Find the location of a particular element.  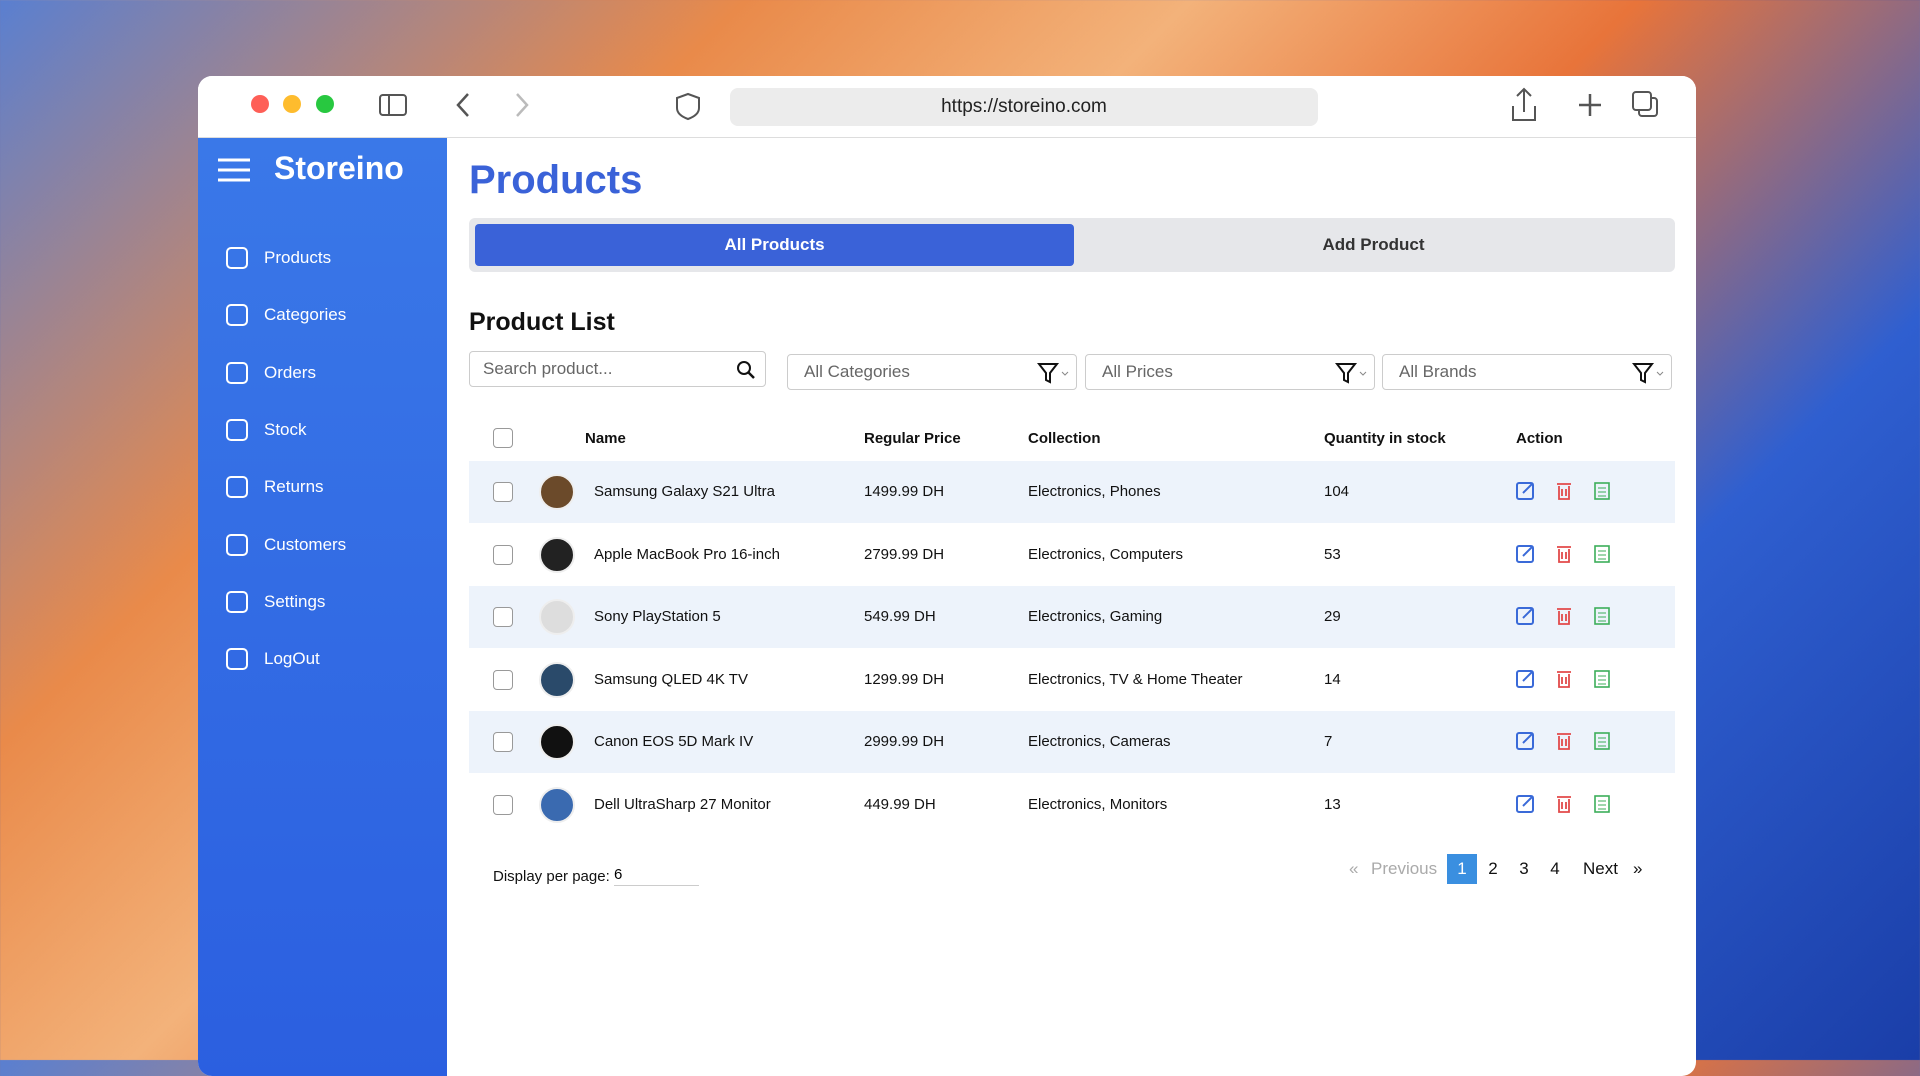

prev: Previous is located at coordinates (1404, 868).